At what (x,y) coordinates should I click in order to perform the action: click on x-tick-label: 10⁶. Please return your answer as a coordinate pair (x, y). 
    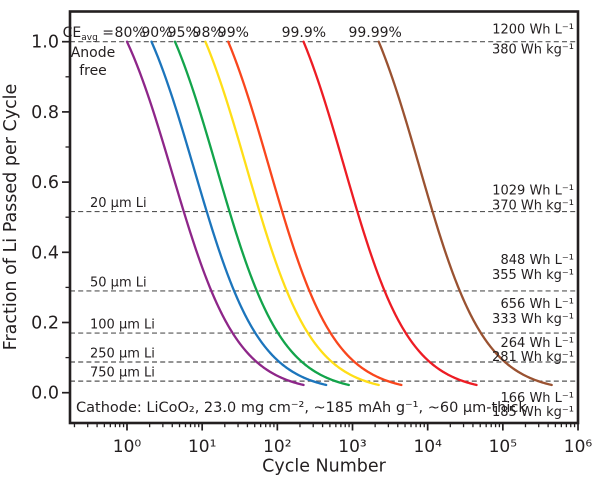
    Looking at the image, I should click on (578, 447).